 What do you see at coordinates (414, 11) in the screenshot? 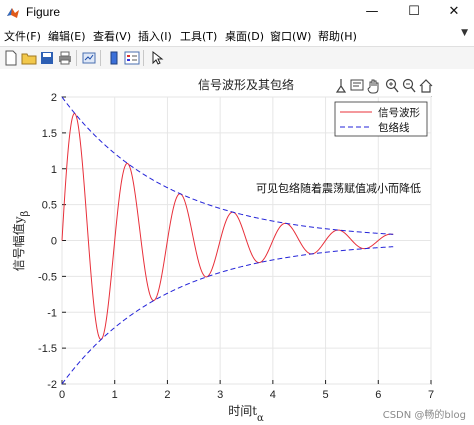
I see `maximize-button: ☐` at bounding box center [414, 11].